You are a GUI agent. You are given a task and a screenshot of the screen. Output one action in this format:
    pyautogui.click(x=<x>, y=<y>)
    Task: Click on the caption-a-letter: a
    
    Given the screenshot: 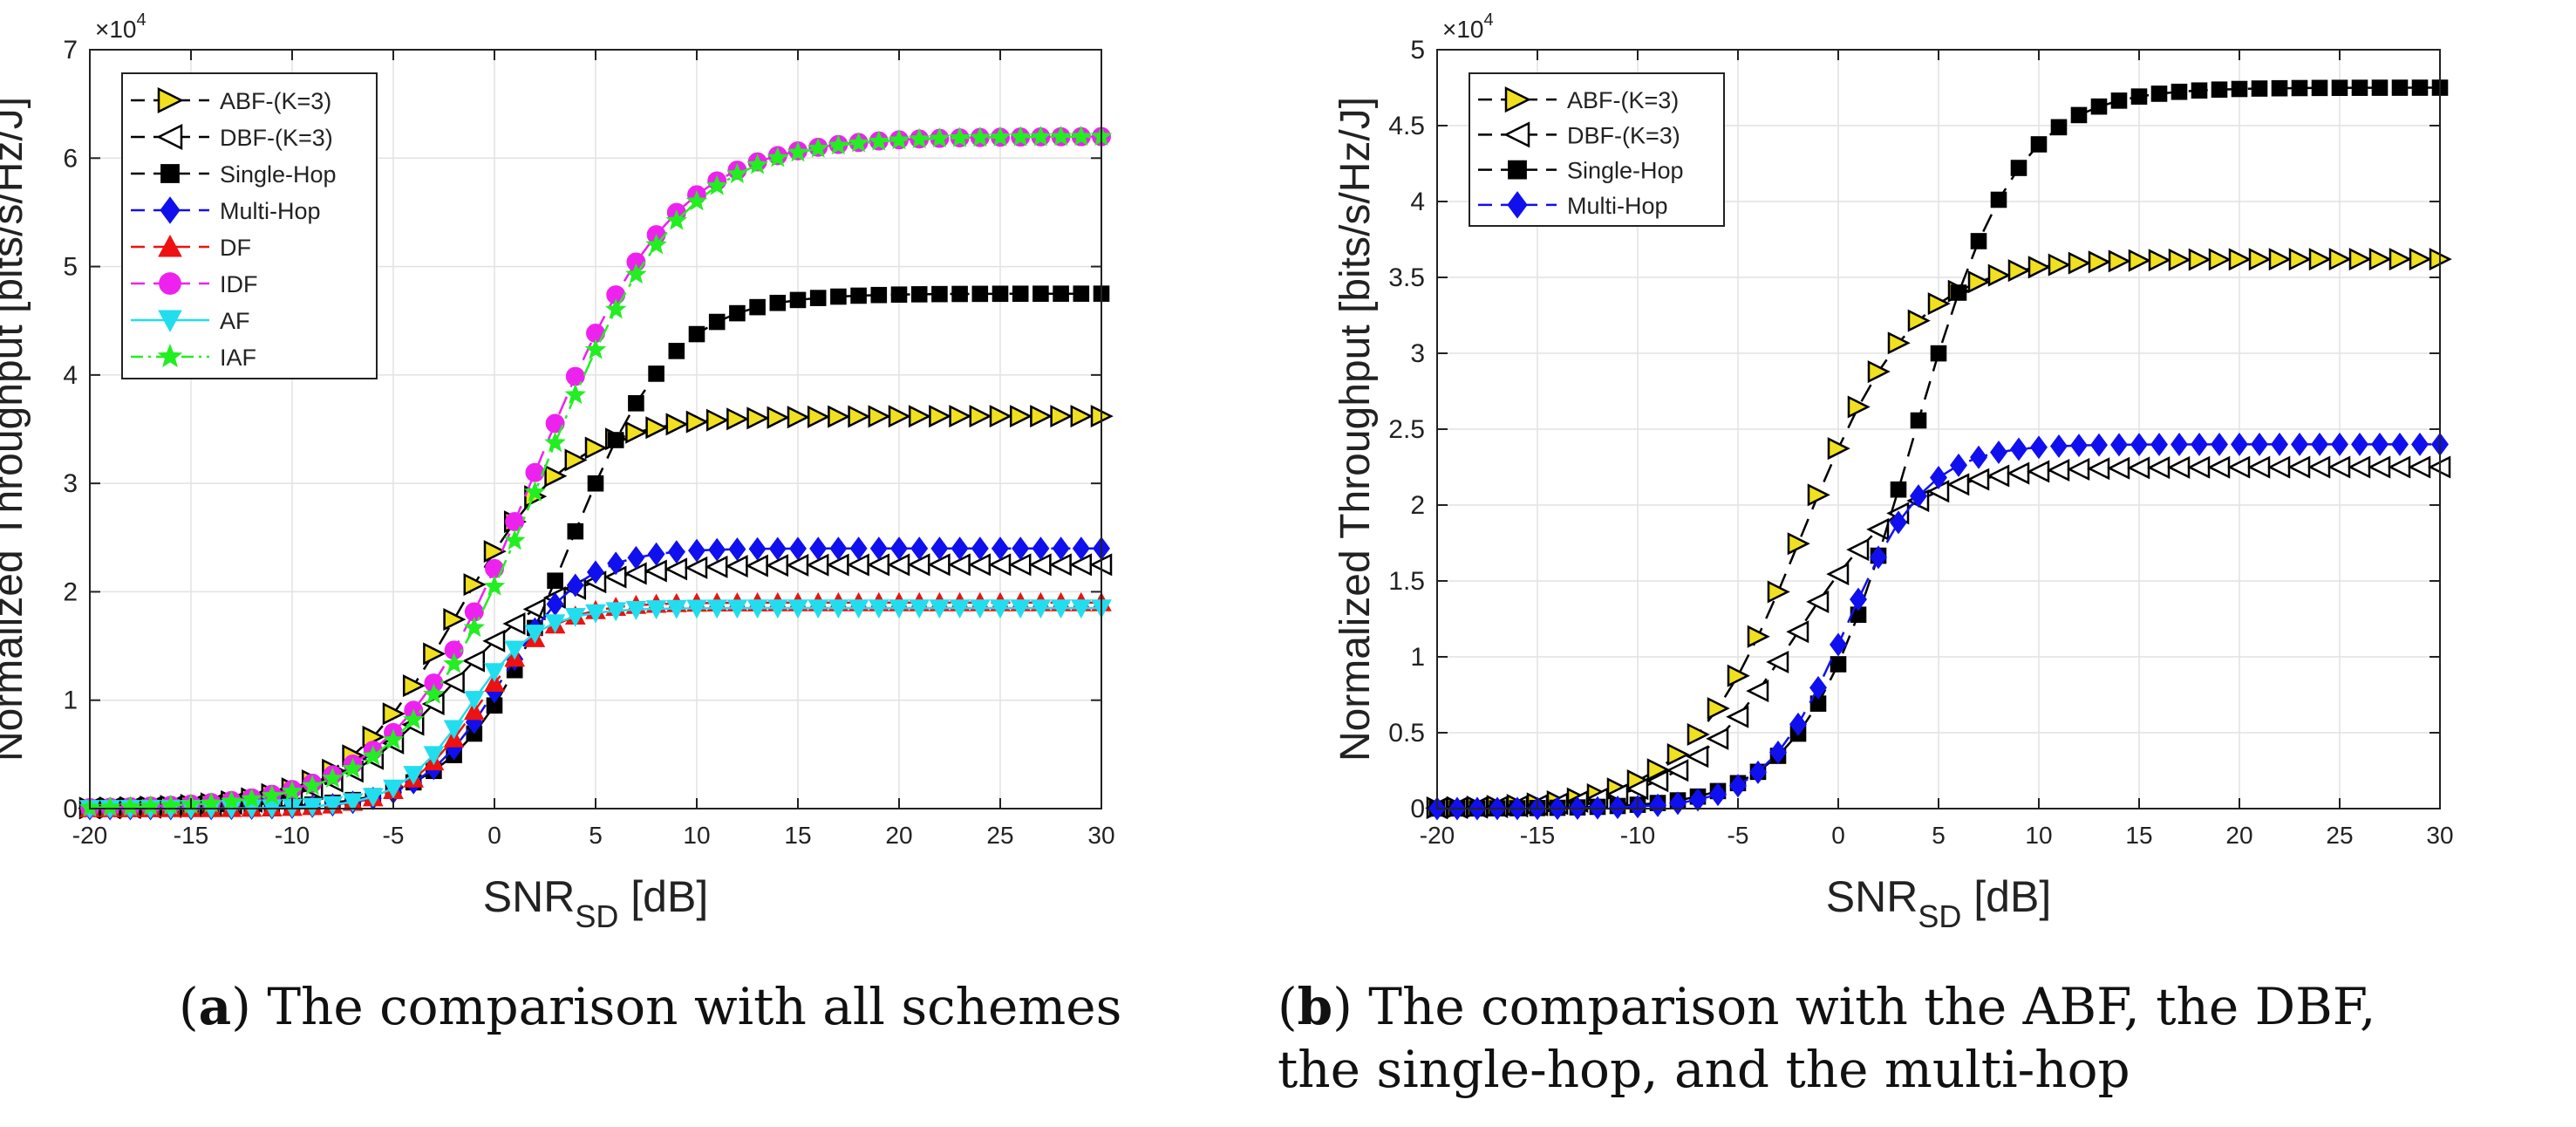 What is the action you would take?
    pyautogui.click(x=215, y=1006)
    